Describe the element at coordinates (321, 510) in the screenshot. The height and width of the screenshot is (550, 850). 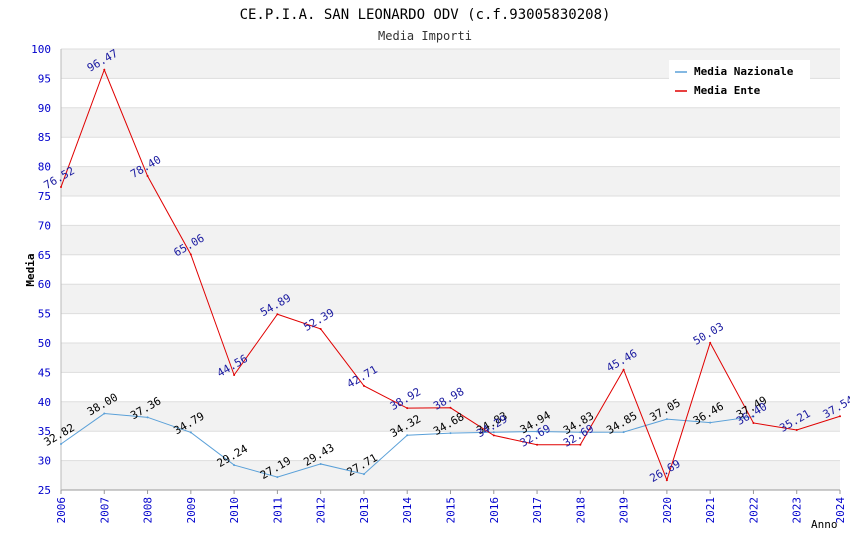
I see `x-tick-label: 2012` at that location.